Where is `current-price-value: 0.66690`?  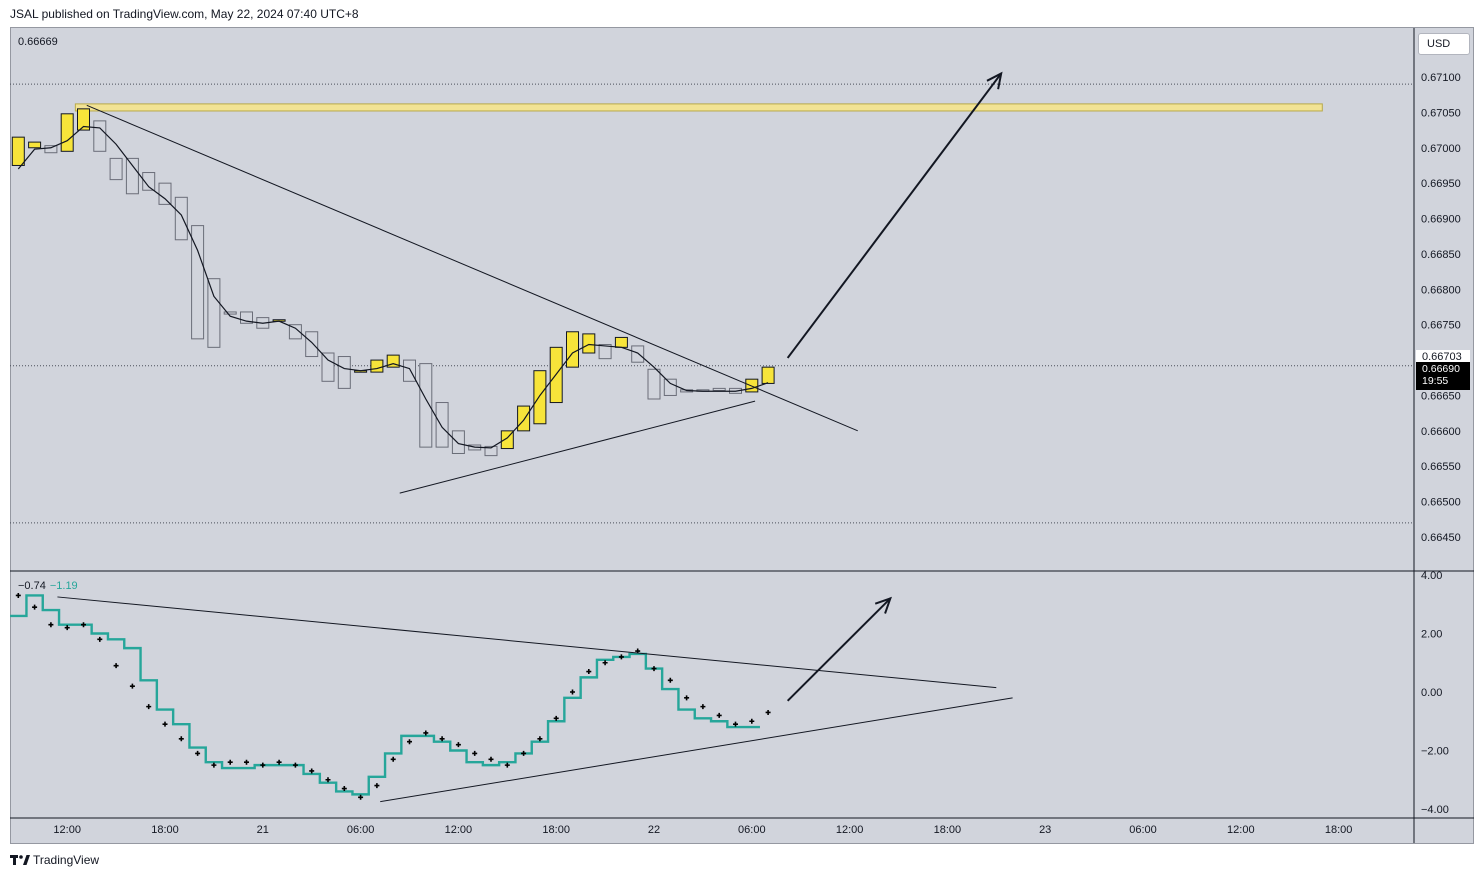 current-price-value: 0.66690 is located at coordinates (1441, 369).